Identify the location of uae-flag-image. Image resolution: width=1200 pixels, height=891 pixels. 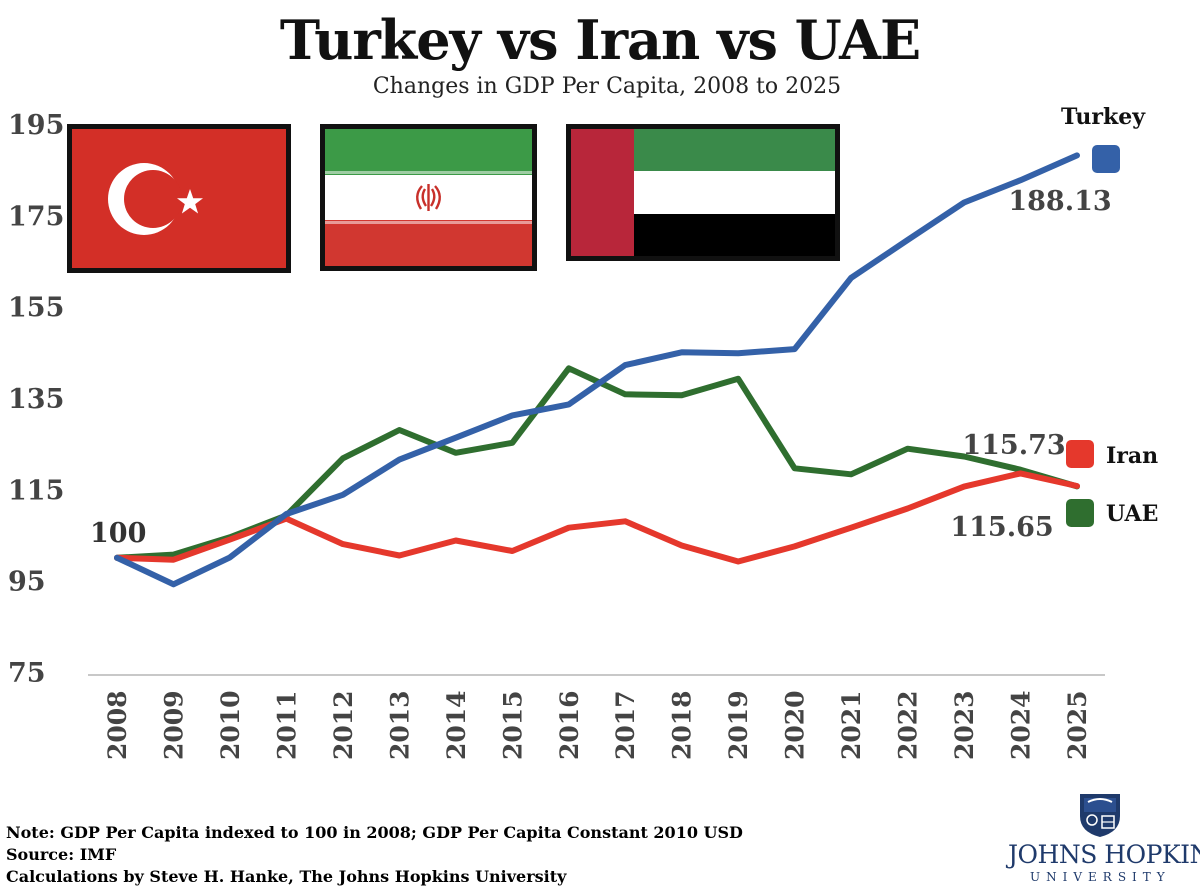
(703, 192).